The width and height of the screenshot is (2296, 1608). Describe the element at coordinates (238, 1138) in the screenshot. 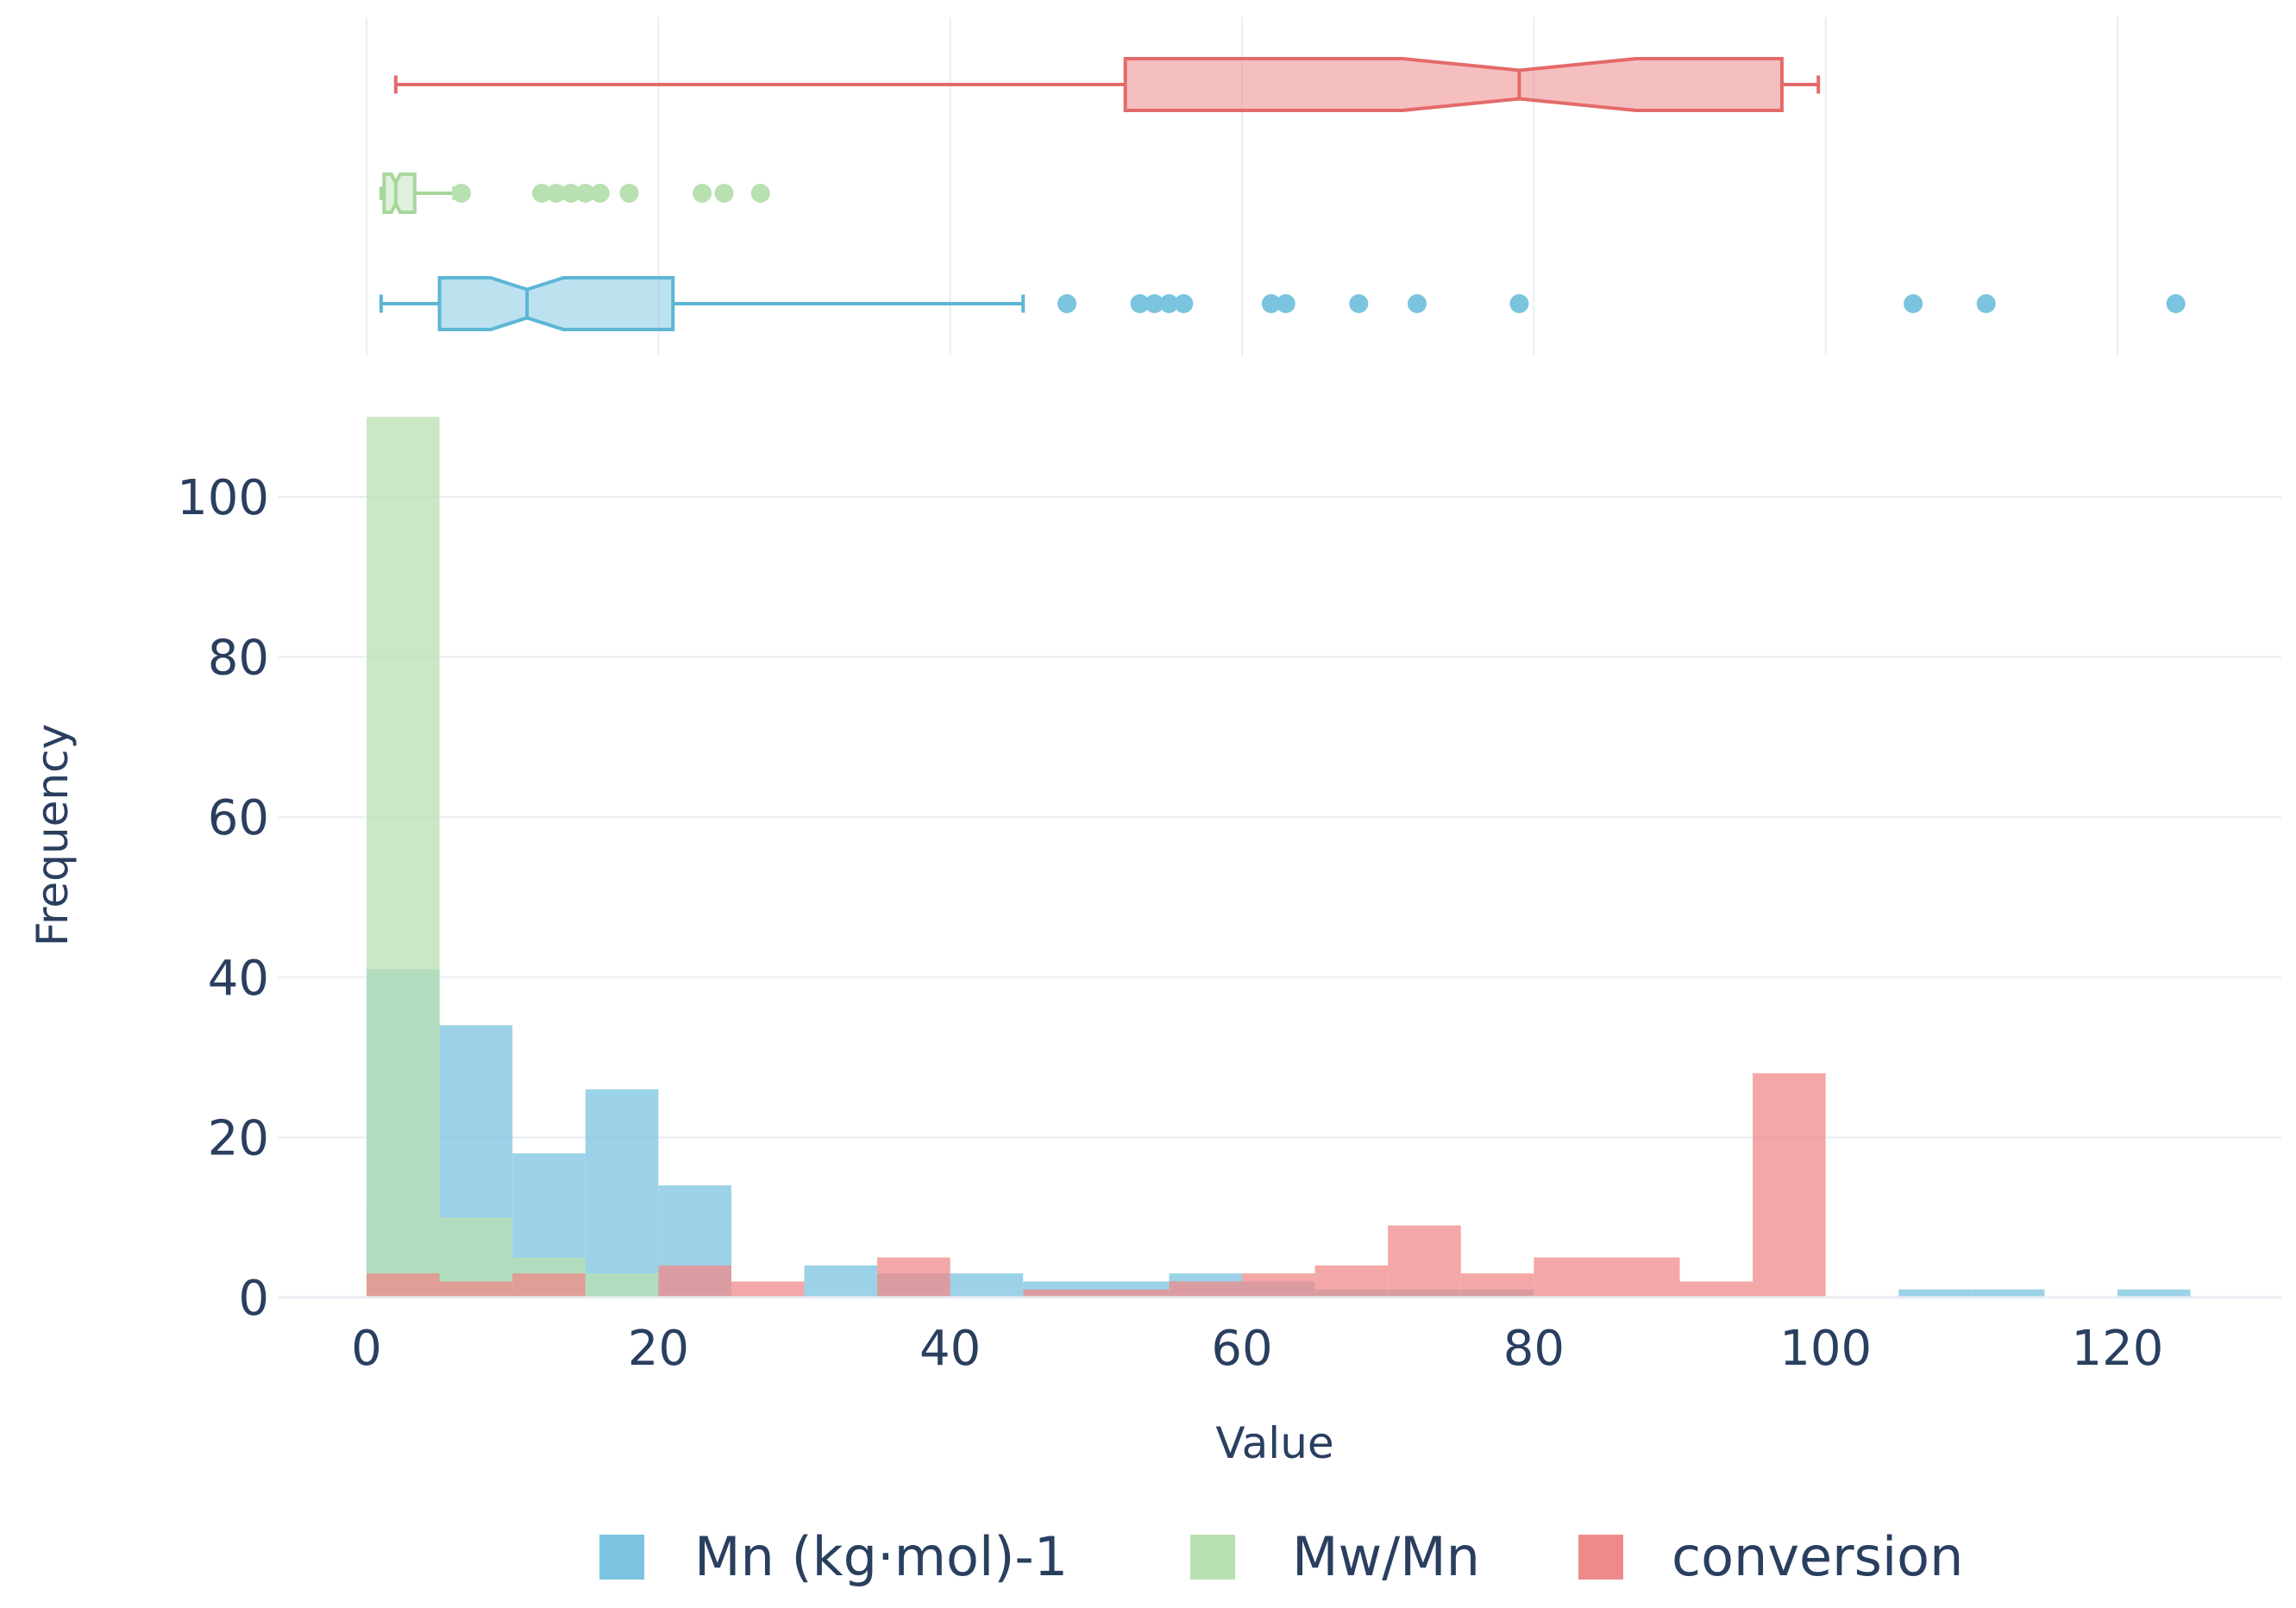

I see `y-tick-label: 20` at that location.